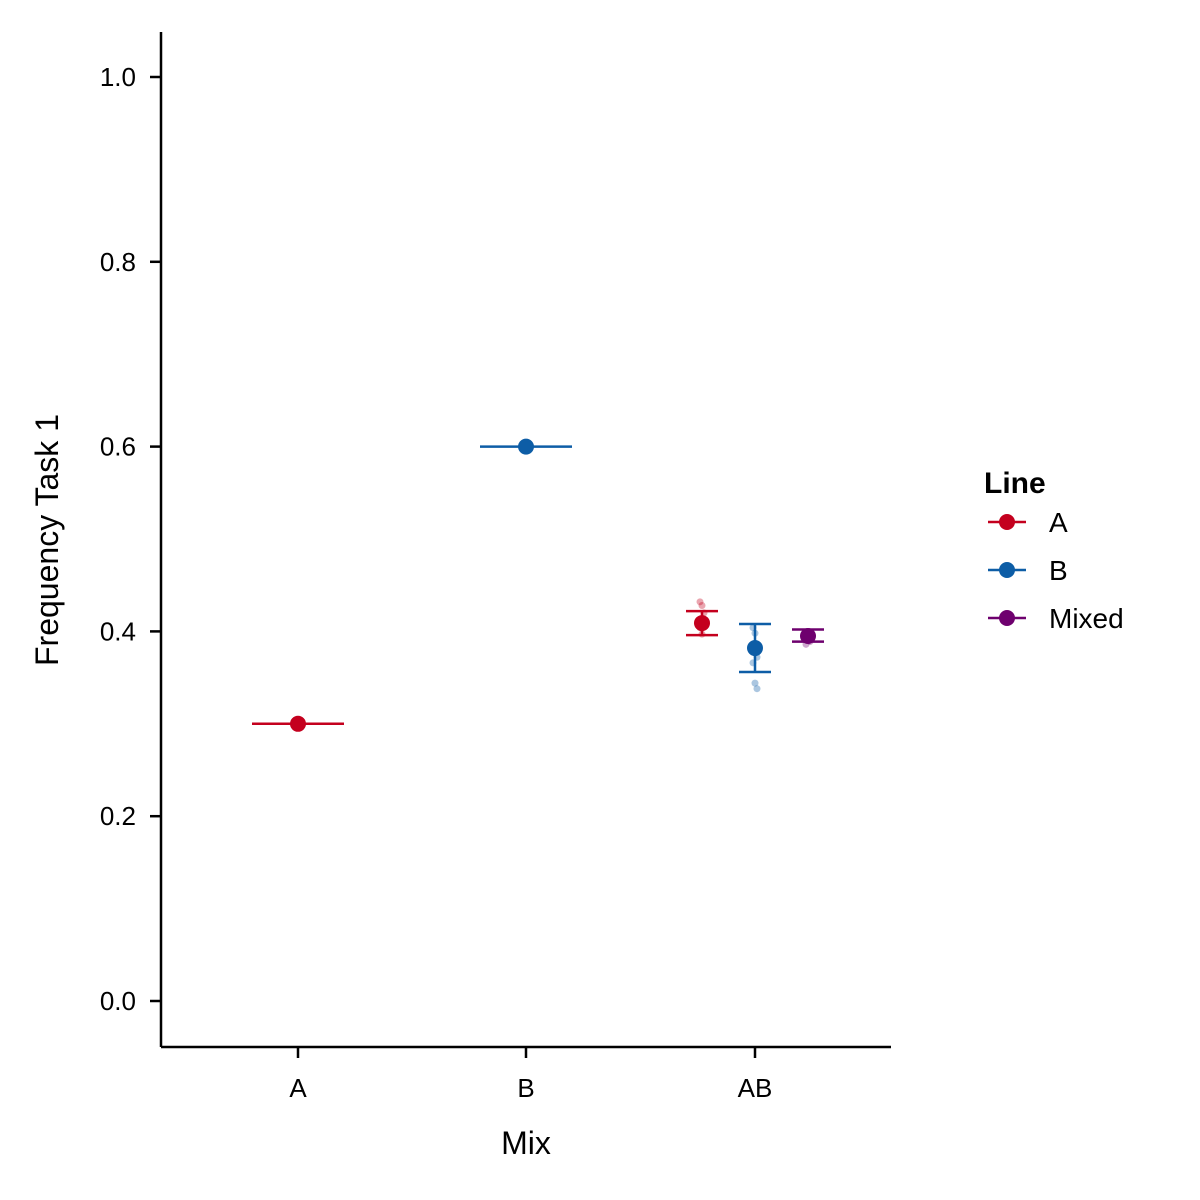  I want to click on legend-label: A, so click(1058, 522).